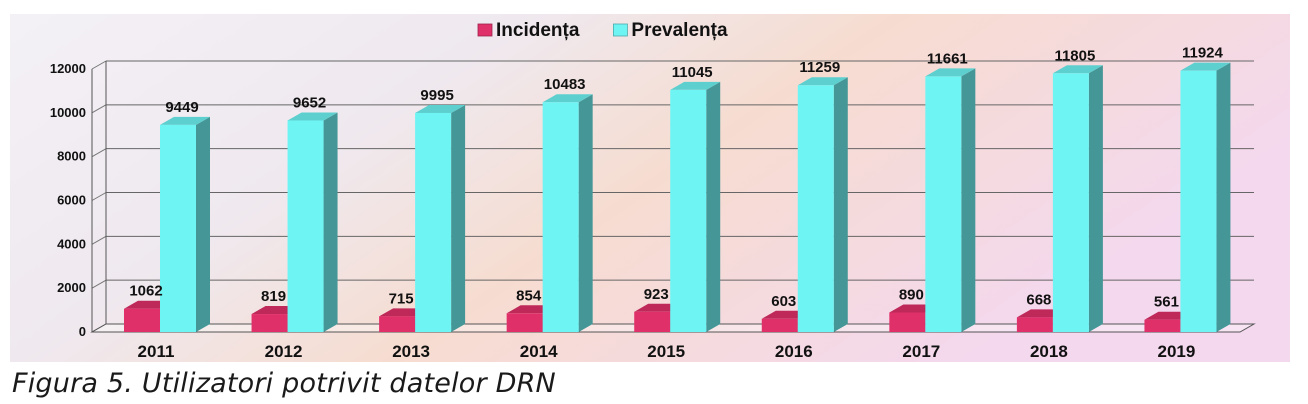 This screenshot has width=1308, height=404. Describe the element at coordinates (794, 351) in the screenshot. I see `x-tick-label: 2016` at that location.